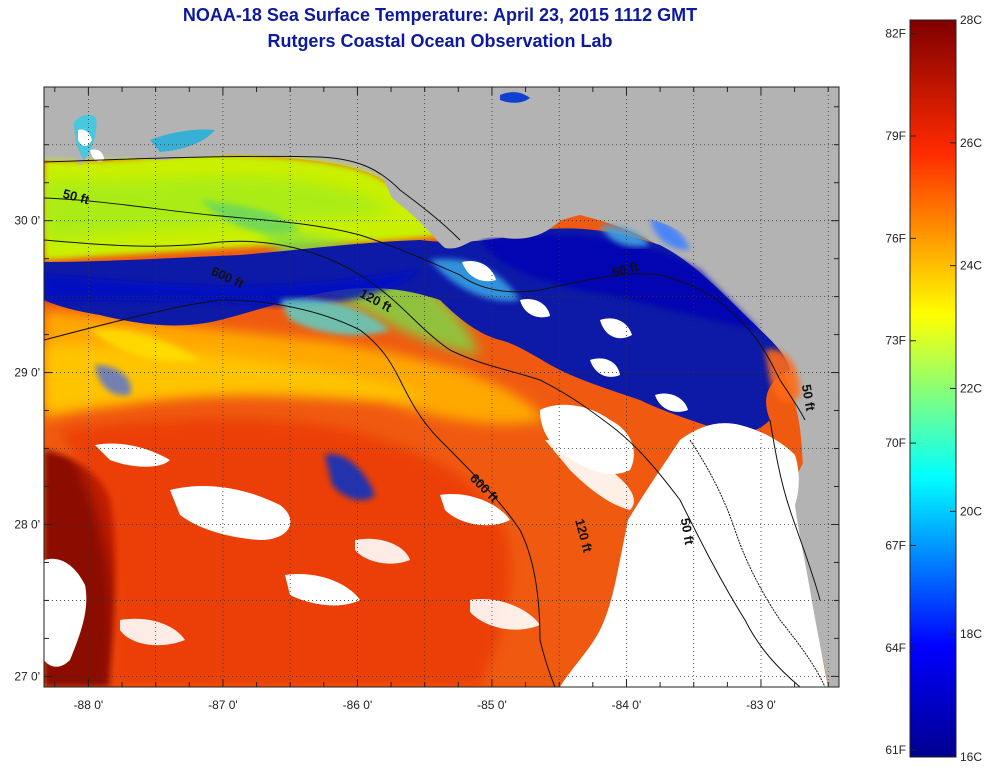 This screenshot has width=992, height=770. Describe the element at coordinates (895, 545) in the screenshot. I see `colorbar-f-label: 67F` at that location.